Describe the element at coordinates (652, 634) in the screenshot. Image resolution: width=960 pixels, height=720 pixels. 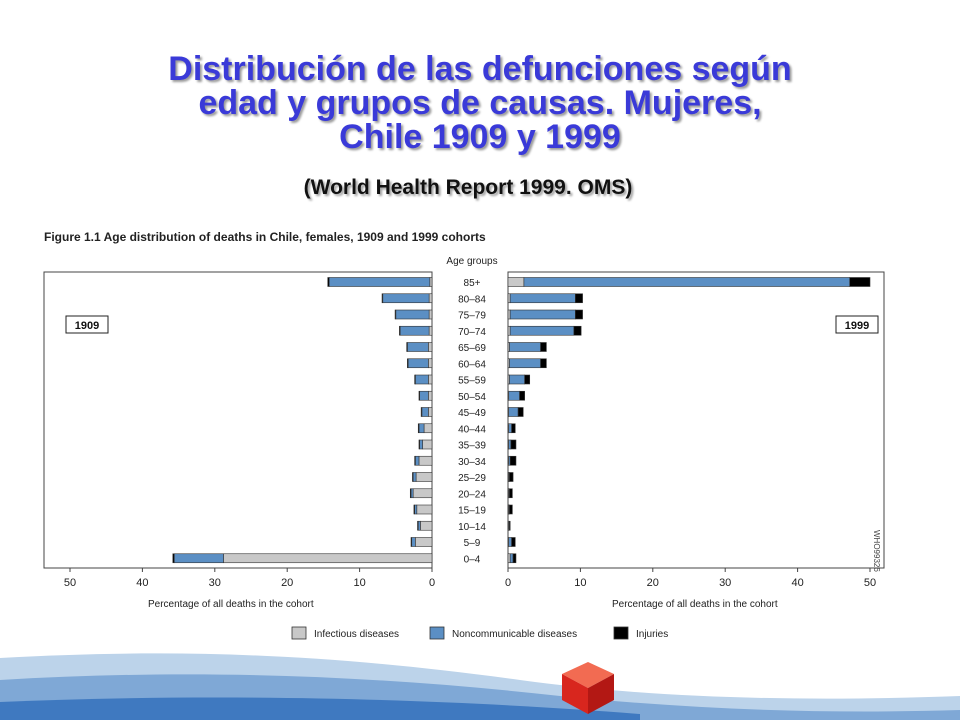
I see `legend-injuries-label: Injuries` at that location.